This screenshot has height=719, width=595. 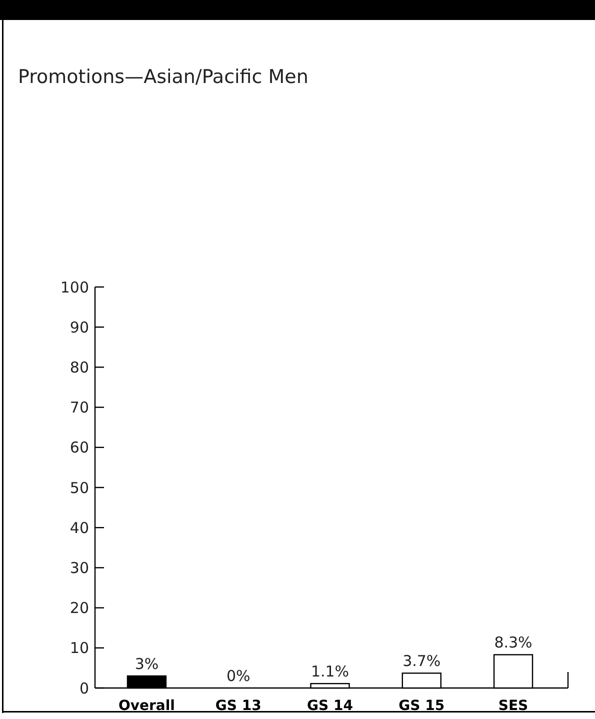 What do you see at coordinates (146, 663) in the screenshot?
I see `data-label: 3%` at bounding box center [146, 663].